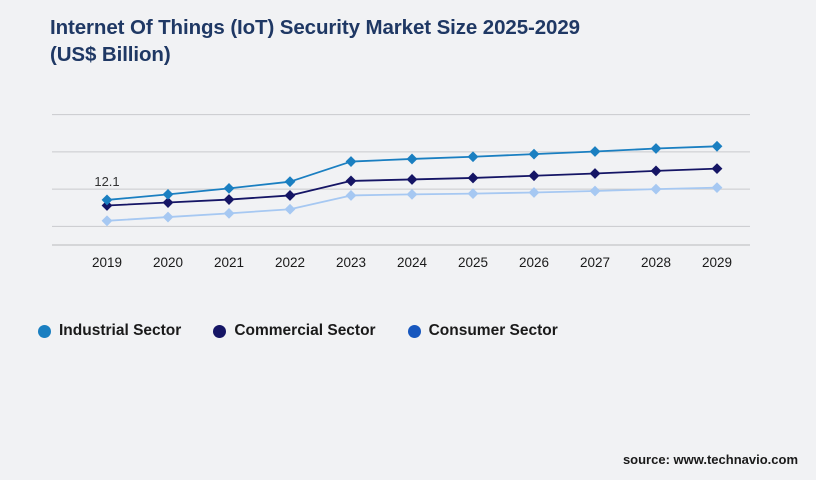  I want to click on source-attribution: source: www.technavio.com, so click(710, 459).